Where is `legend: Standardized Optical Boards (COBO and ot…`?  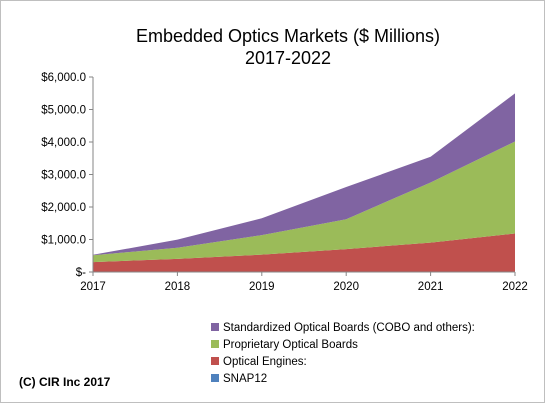 legend: Standardized Optical Boards (COBO and ot… is located at coordinates (343, 353).